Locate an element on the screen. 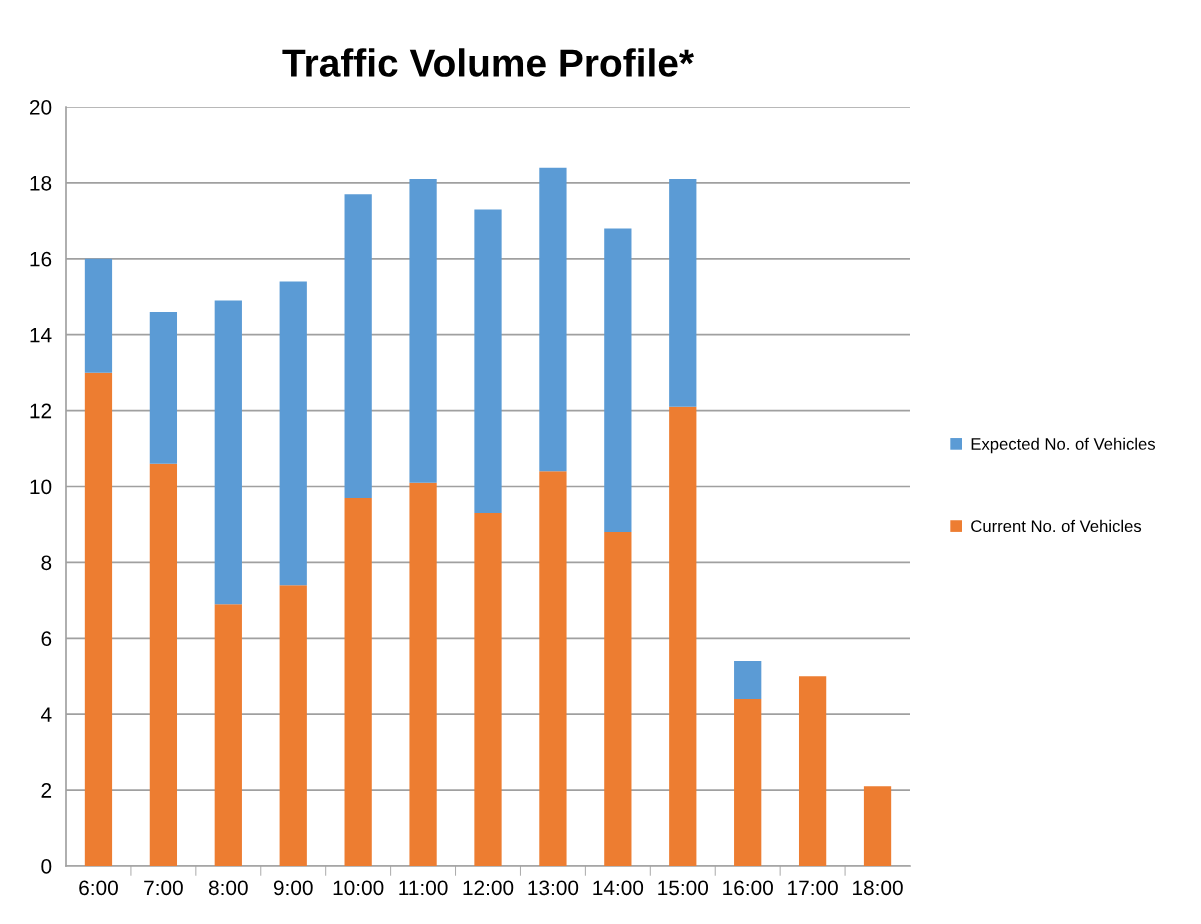  x-tick-label: 11:00 is located at coordinates (423, 888).